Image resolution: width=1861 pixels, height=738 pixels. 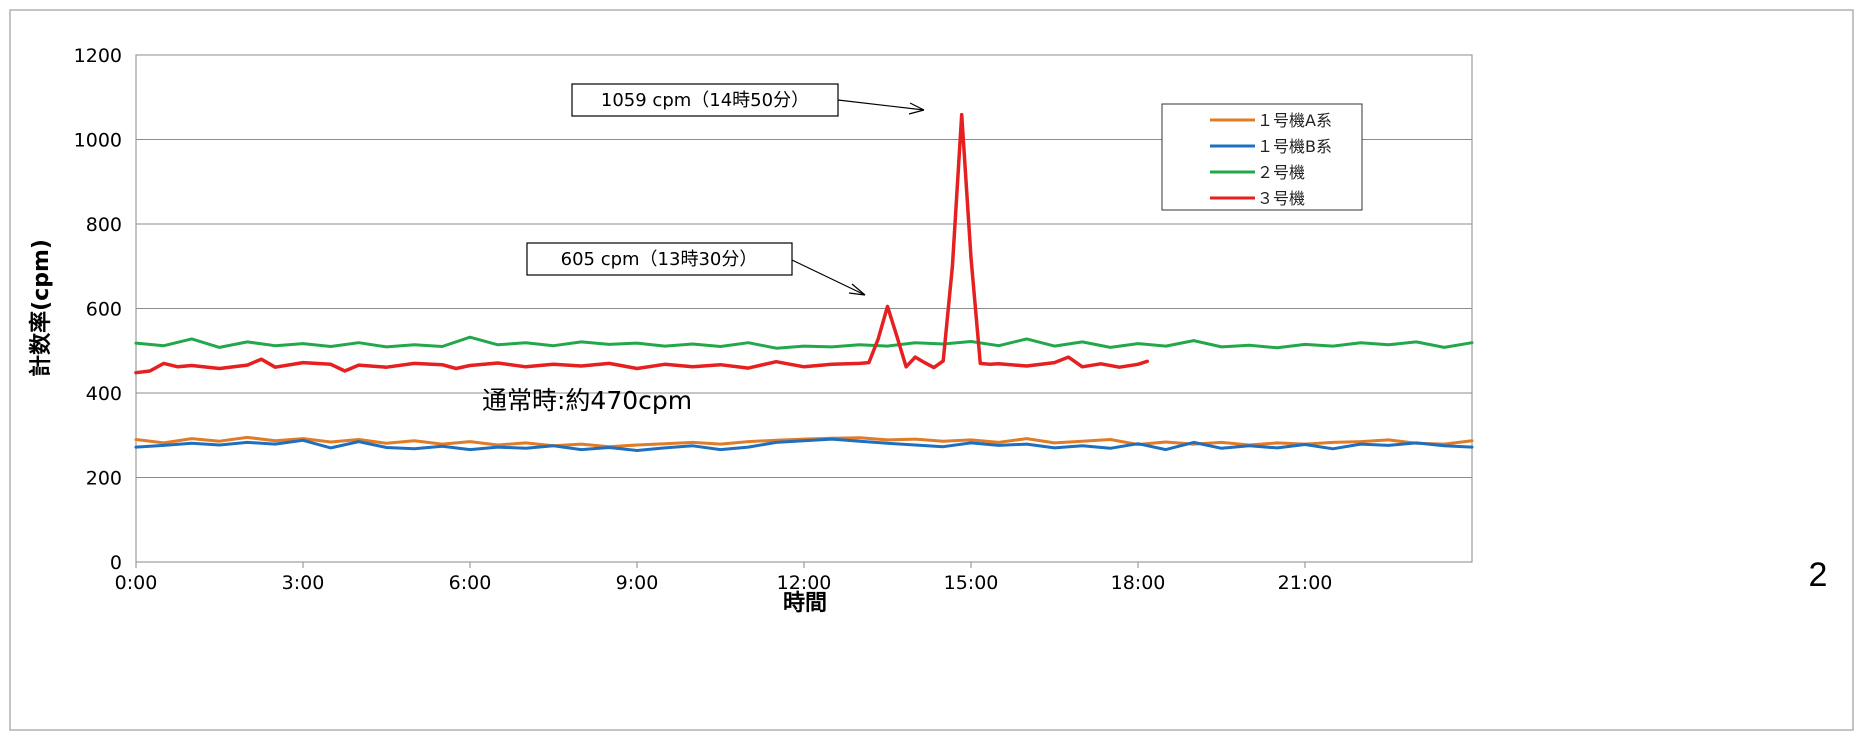 What do you see at coordinates (587, 400) in the screenshot?
I see `normal-level-note: 通常時:約470cpm` at bounding box center [587, 400].